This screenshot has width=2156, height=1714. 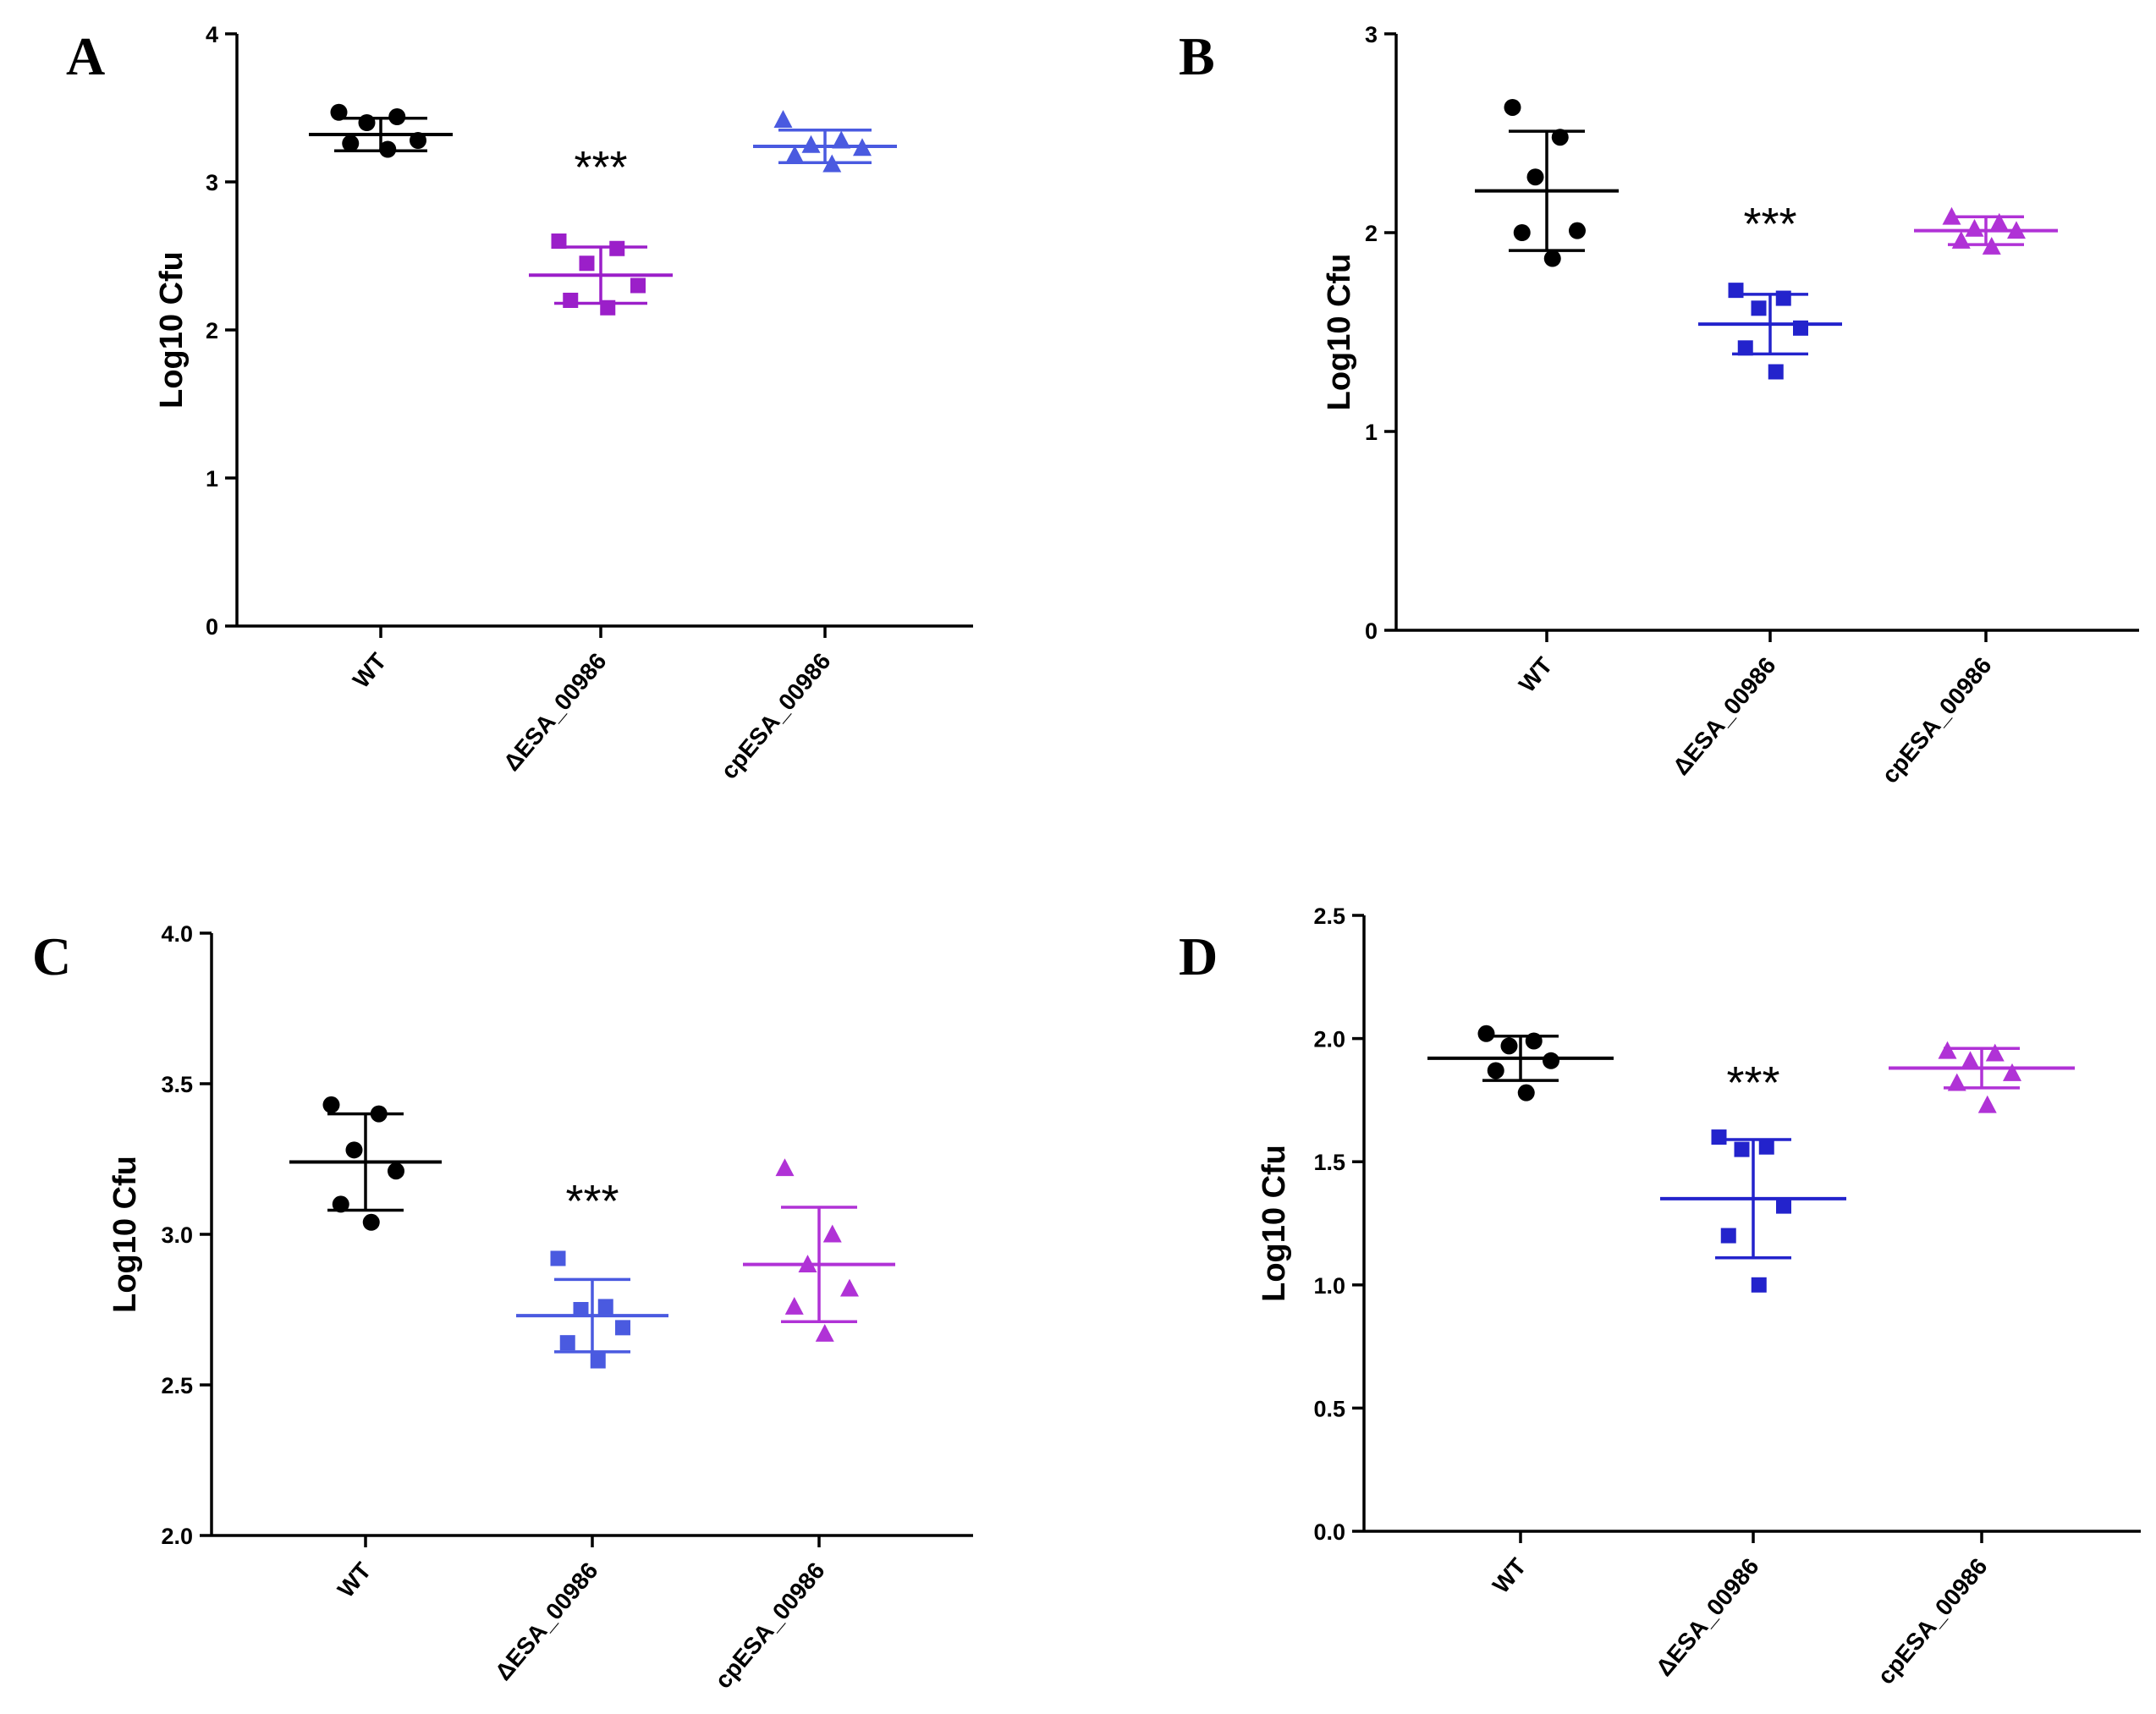 I want to click on panel-letter: D, so click(x=1198, y=956).